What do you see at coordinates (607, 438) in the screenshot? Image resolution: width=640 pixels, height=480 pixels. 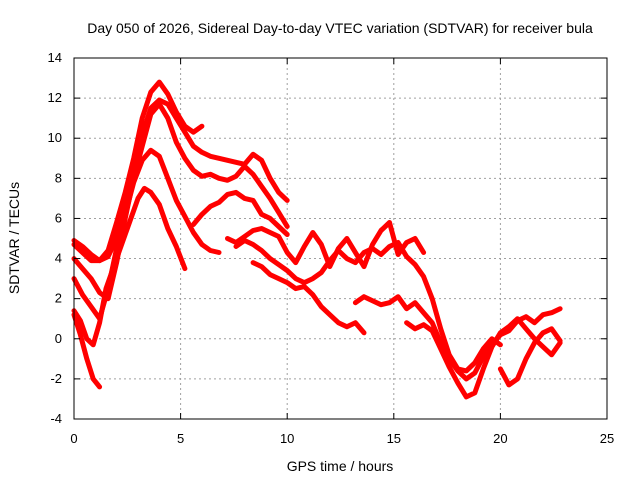 I see `x-tick-label: 25` at bounding box center [607, 438].